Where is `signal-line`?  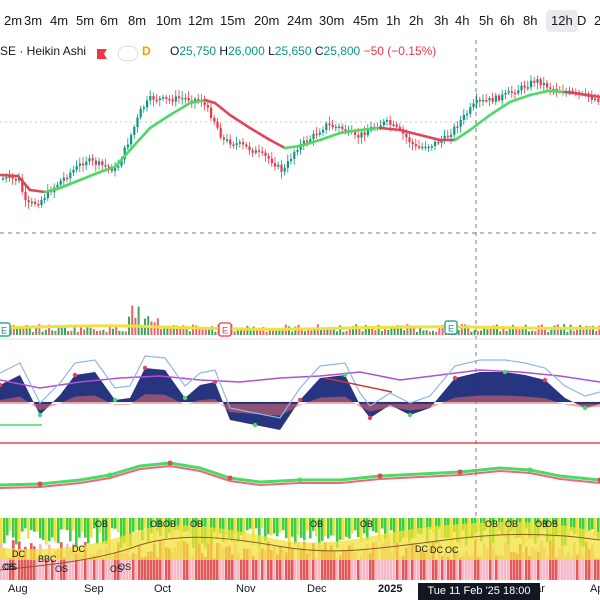
signal-line is located at coordinates (300, 379).